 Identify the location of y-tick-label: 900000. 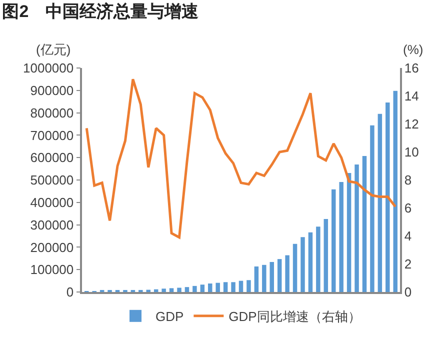
(52, 90).